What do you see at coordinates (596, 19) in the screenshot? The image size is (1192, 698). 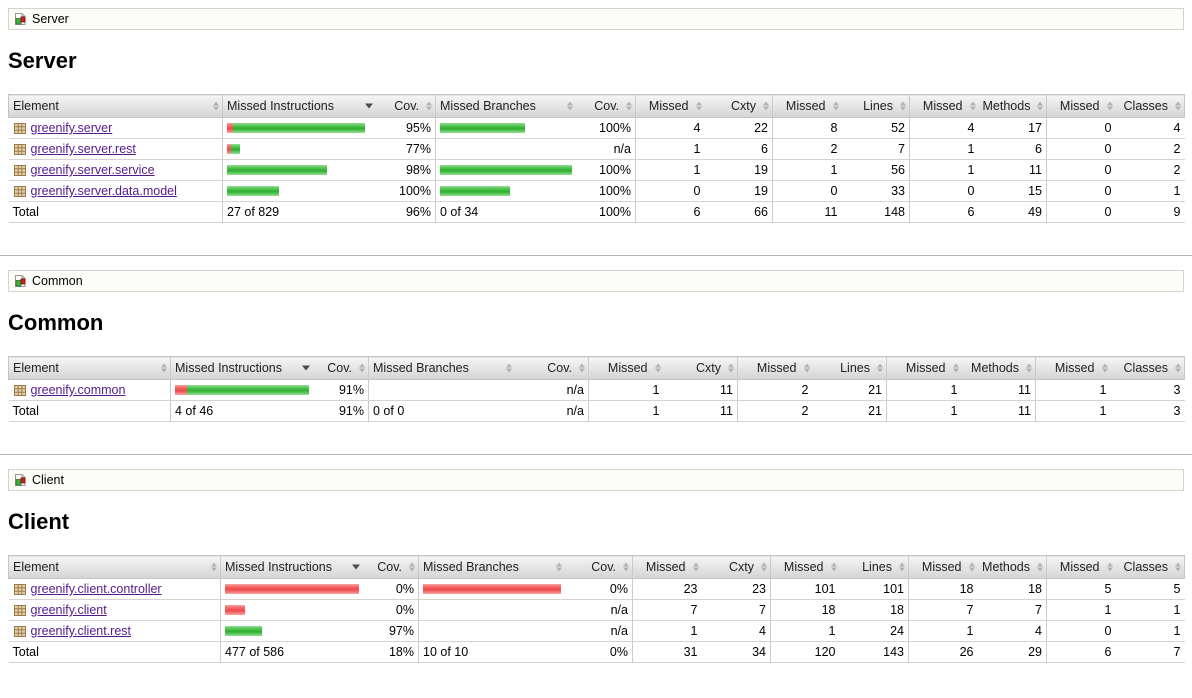 I see `breadcrumb-server: Server` at bounding box center [596, 19].